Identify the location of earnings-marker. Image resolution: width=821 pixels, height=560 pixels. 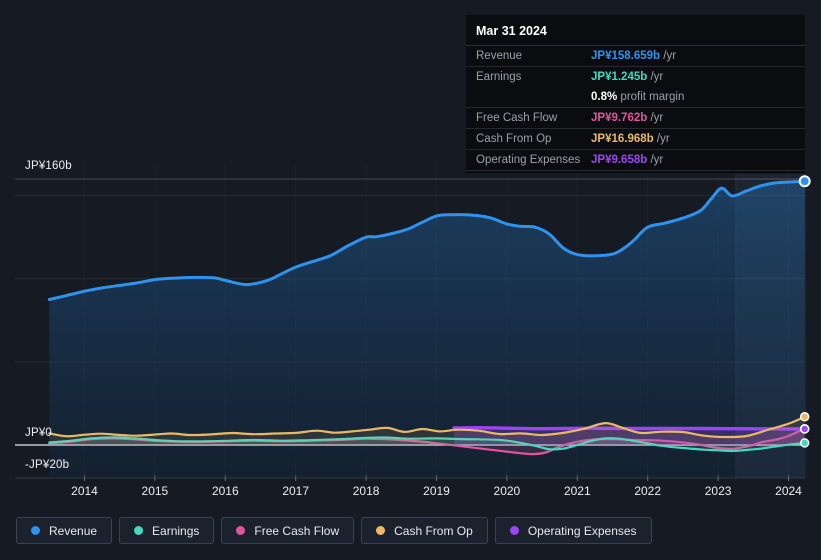
(804, 443).